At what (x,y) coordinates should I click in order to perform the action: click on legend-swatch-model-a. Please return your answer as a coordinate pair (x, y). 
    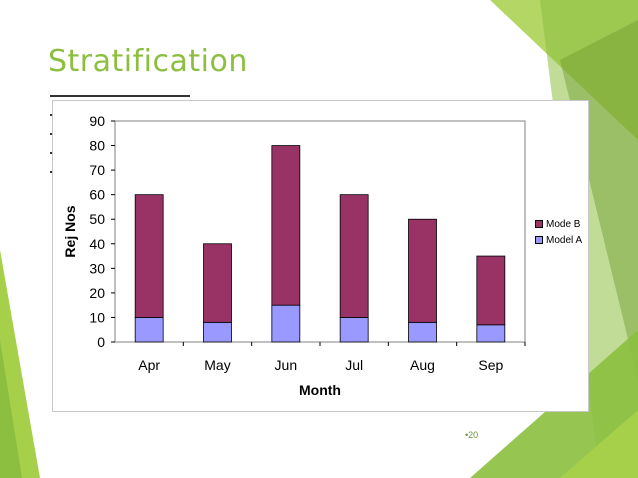
    Looking at the image, I should click on (539, 240).